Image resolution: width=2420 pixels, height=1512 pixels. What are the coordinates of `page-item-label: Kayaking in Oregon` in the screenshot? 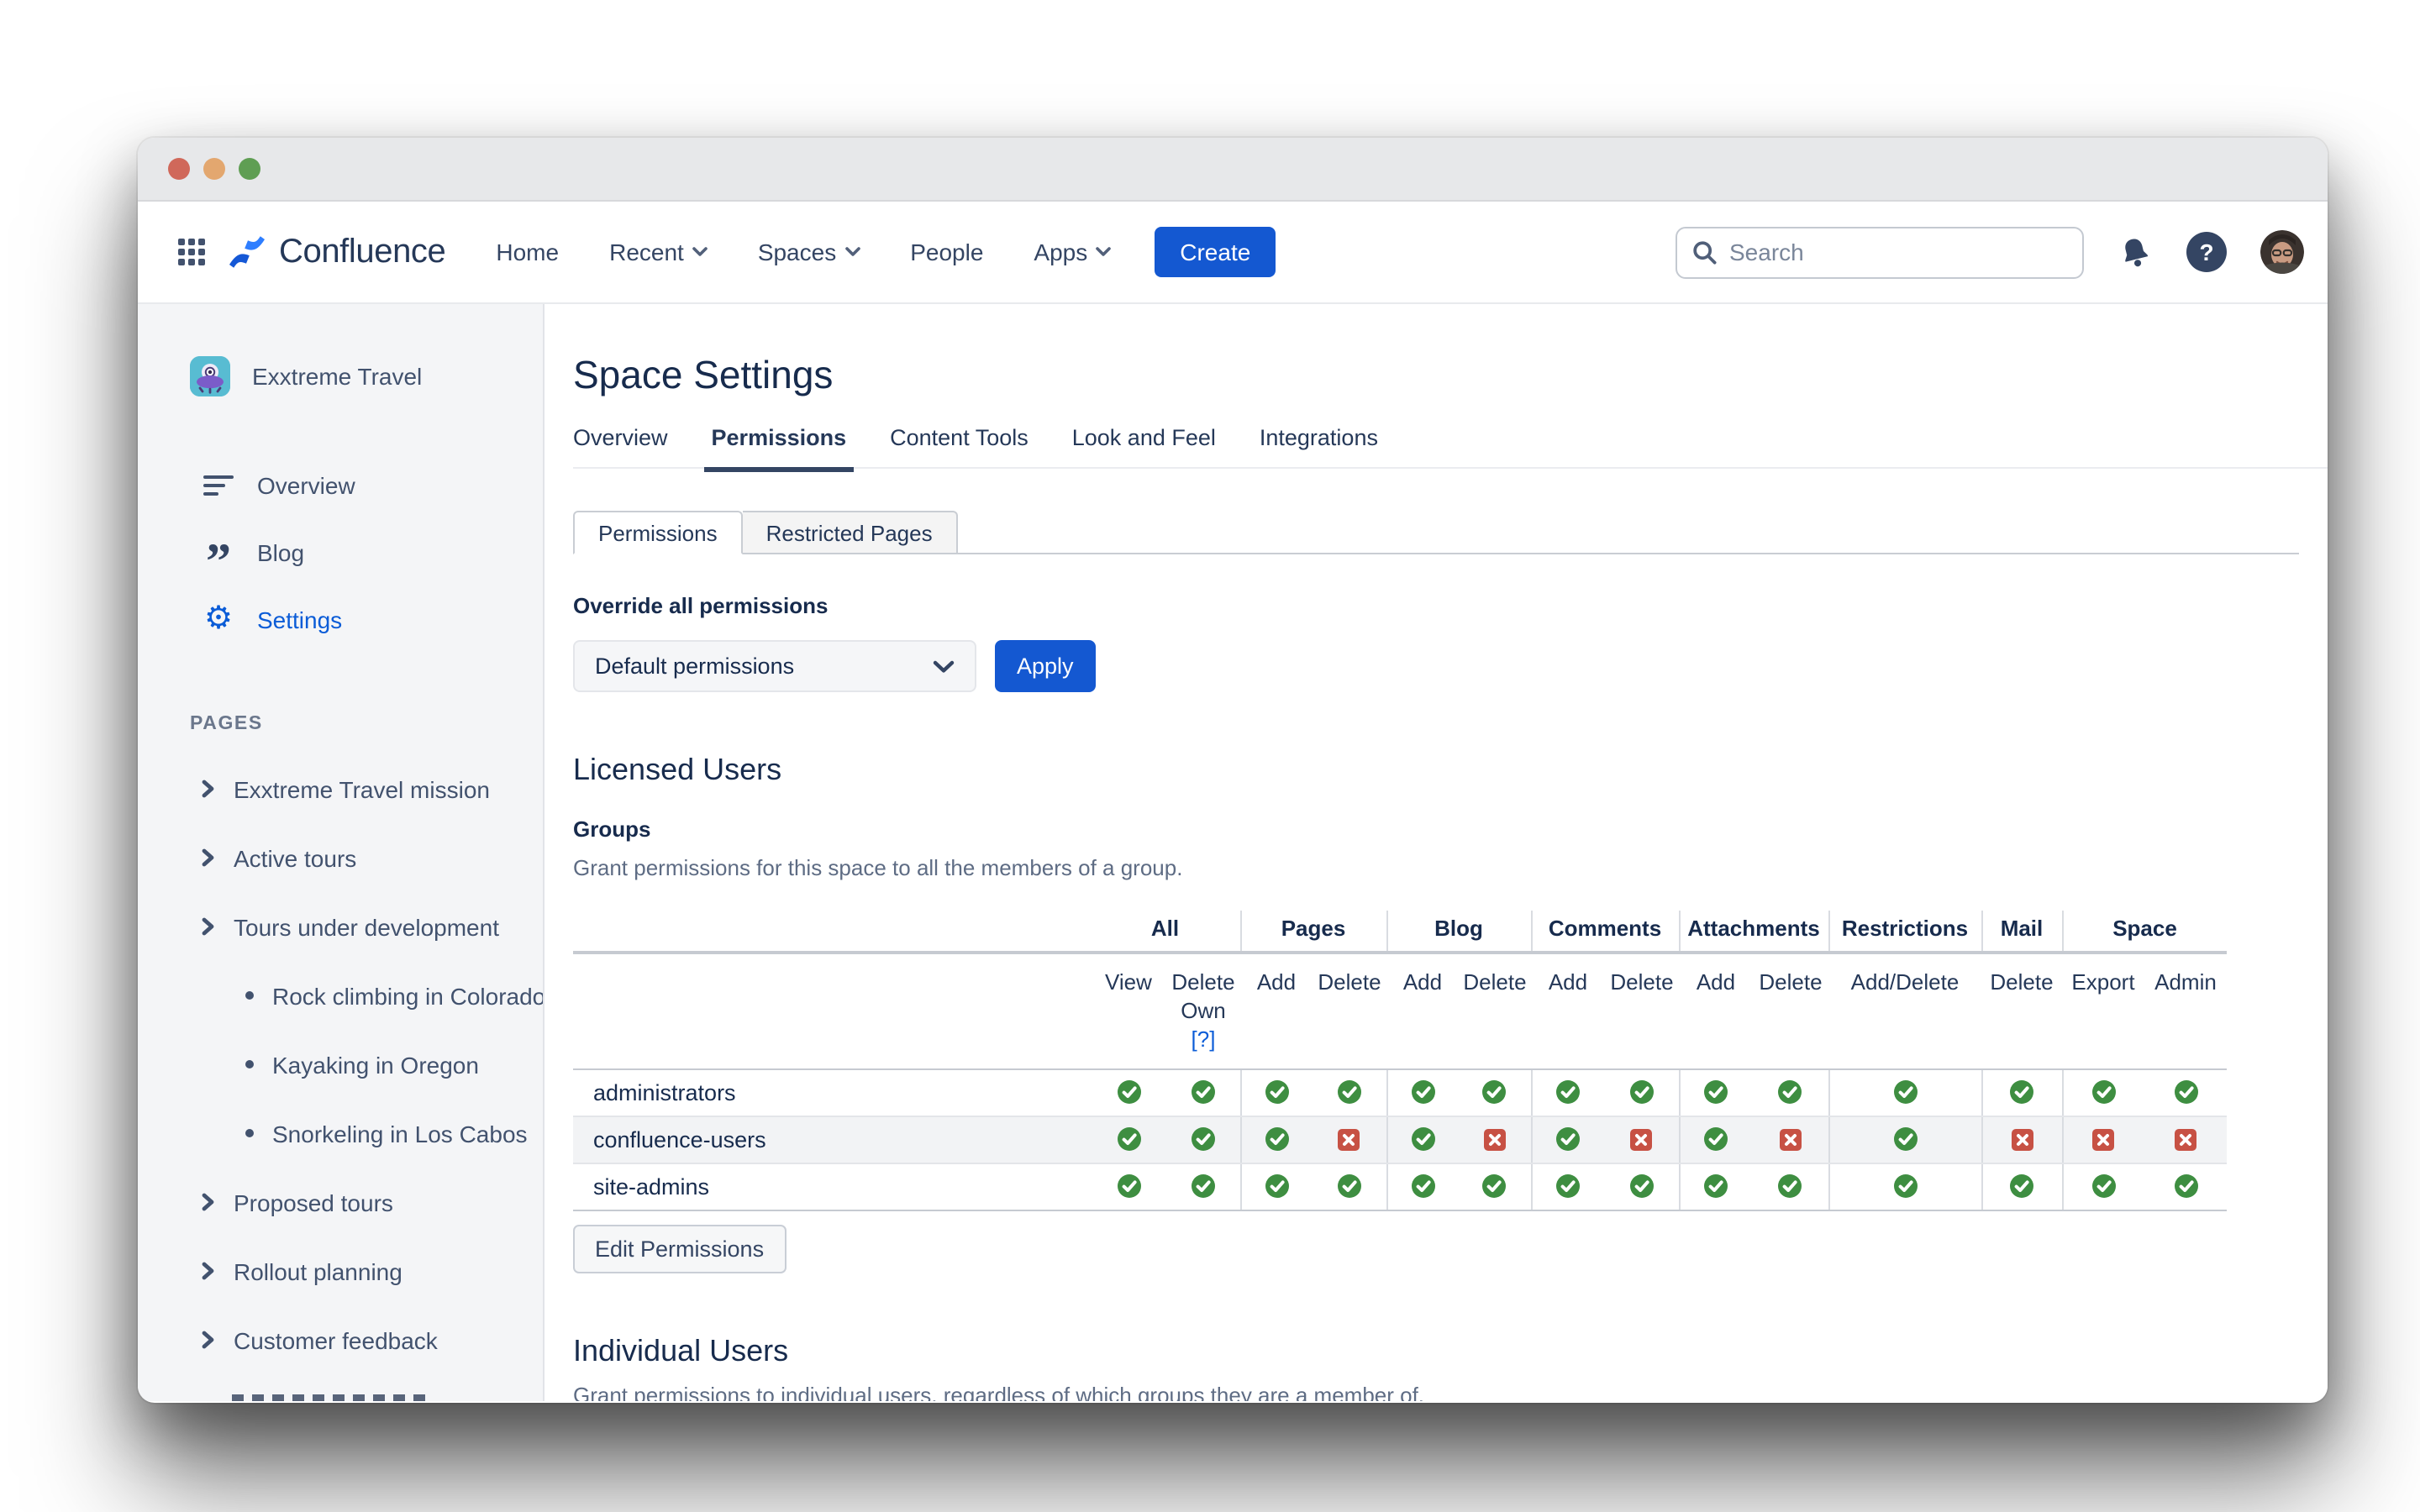 It's located at (375, 1064).